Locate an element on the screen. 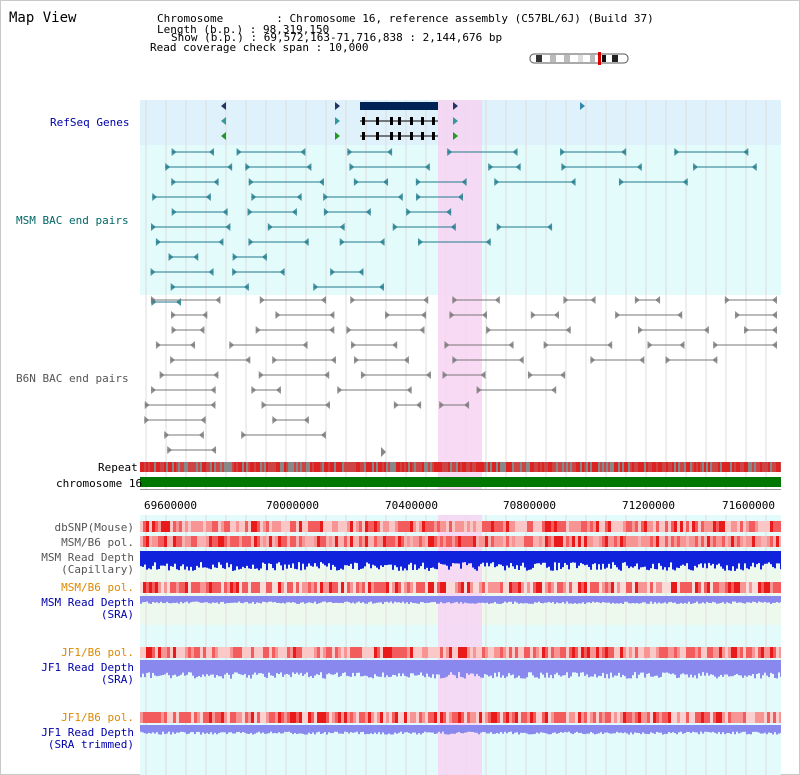 This screenshot has height=775, width=800. gene-exon is located at coordinates (411, 136).